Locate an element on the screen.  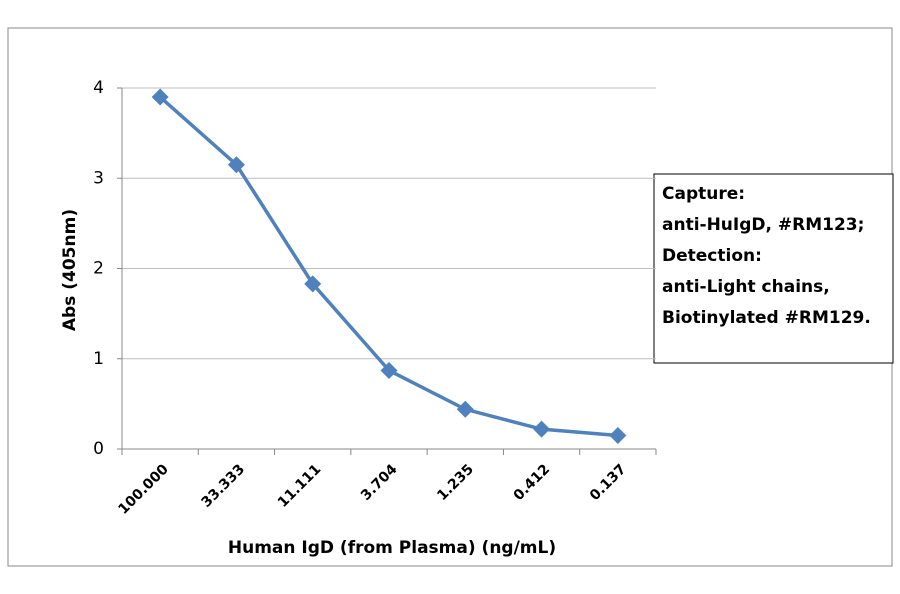
y-tick-label: 1 is located at coordinates (98, 359).